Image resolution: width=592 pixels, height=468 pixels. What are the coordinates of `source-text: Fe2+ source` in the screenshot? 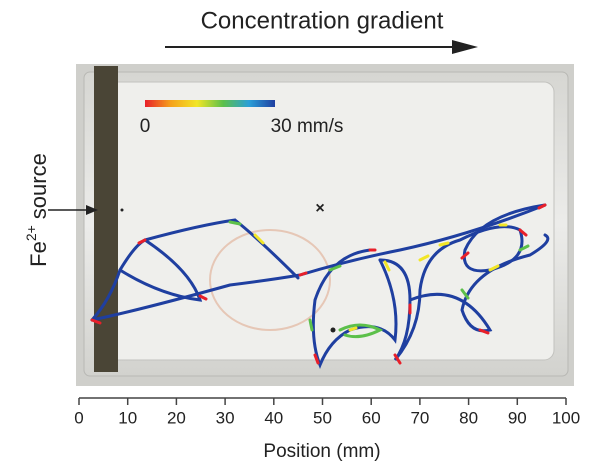 It's located at (37, 210).